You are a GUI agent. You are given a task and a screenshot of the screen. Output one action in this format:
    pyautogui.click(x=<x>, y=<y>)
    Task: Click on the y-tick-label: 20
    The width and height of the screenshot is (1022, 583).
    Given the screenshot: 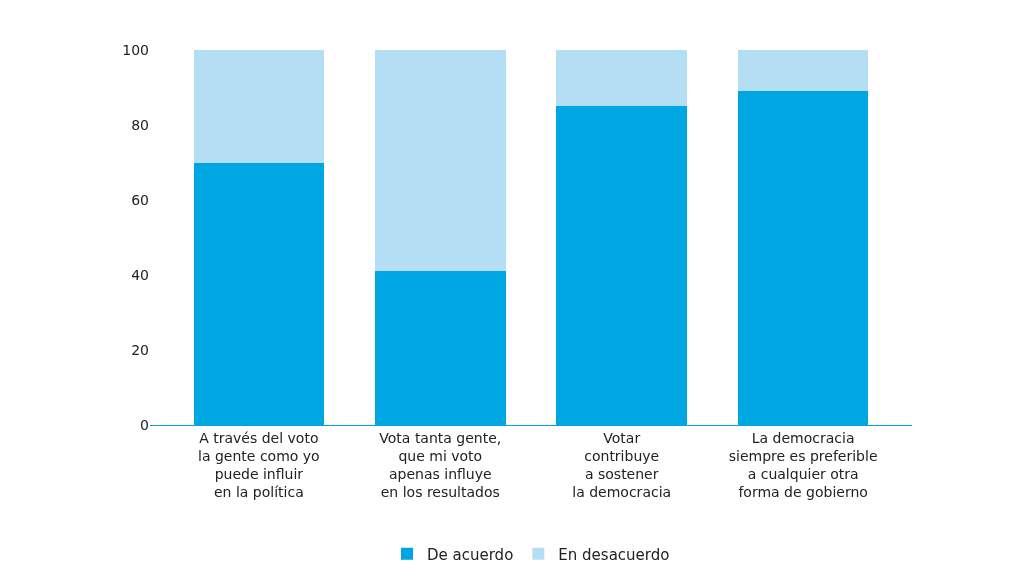 What is the action you would take?
    pyautogui.click(x=140, y=349)
    